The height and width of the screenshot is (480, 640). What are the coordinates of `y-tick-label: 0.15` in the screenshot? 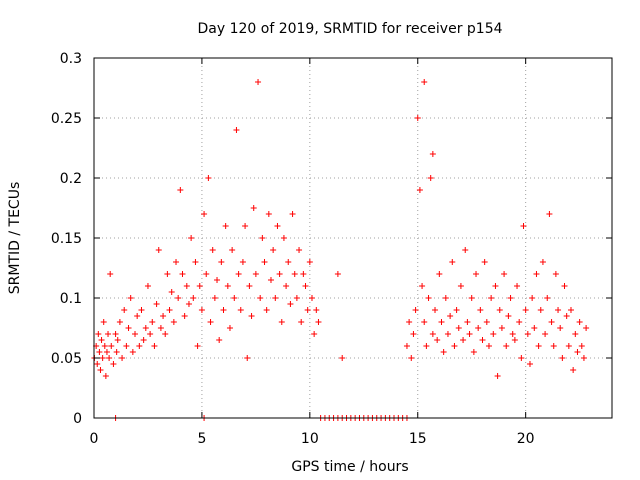 It's located at (66, 239).